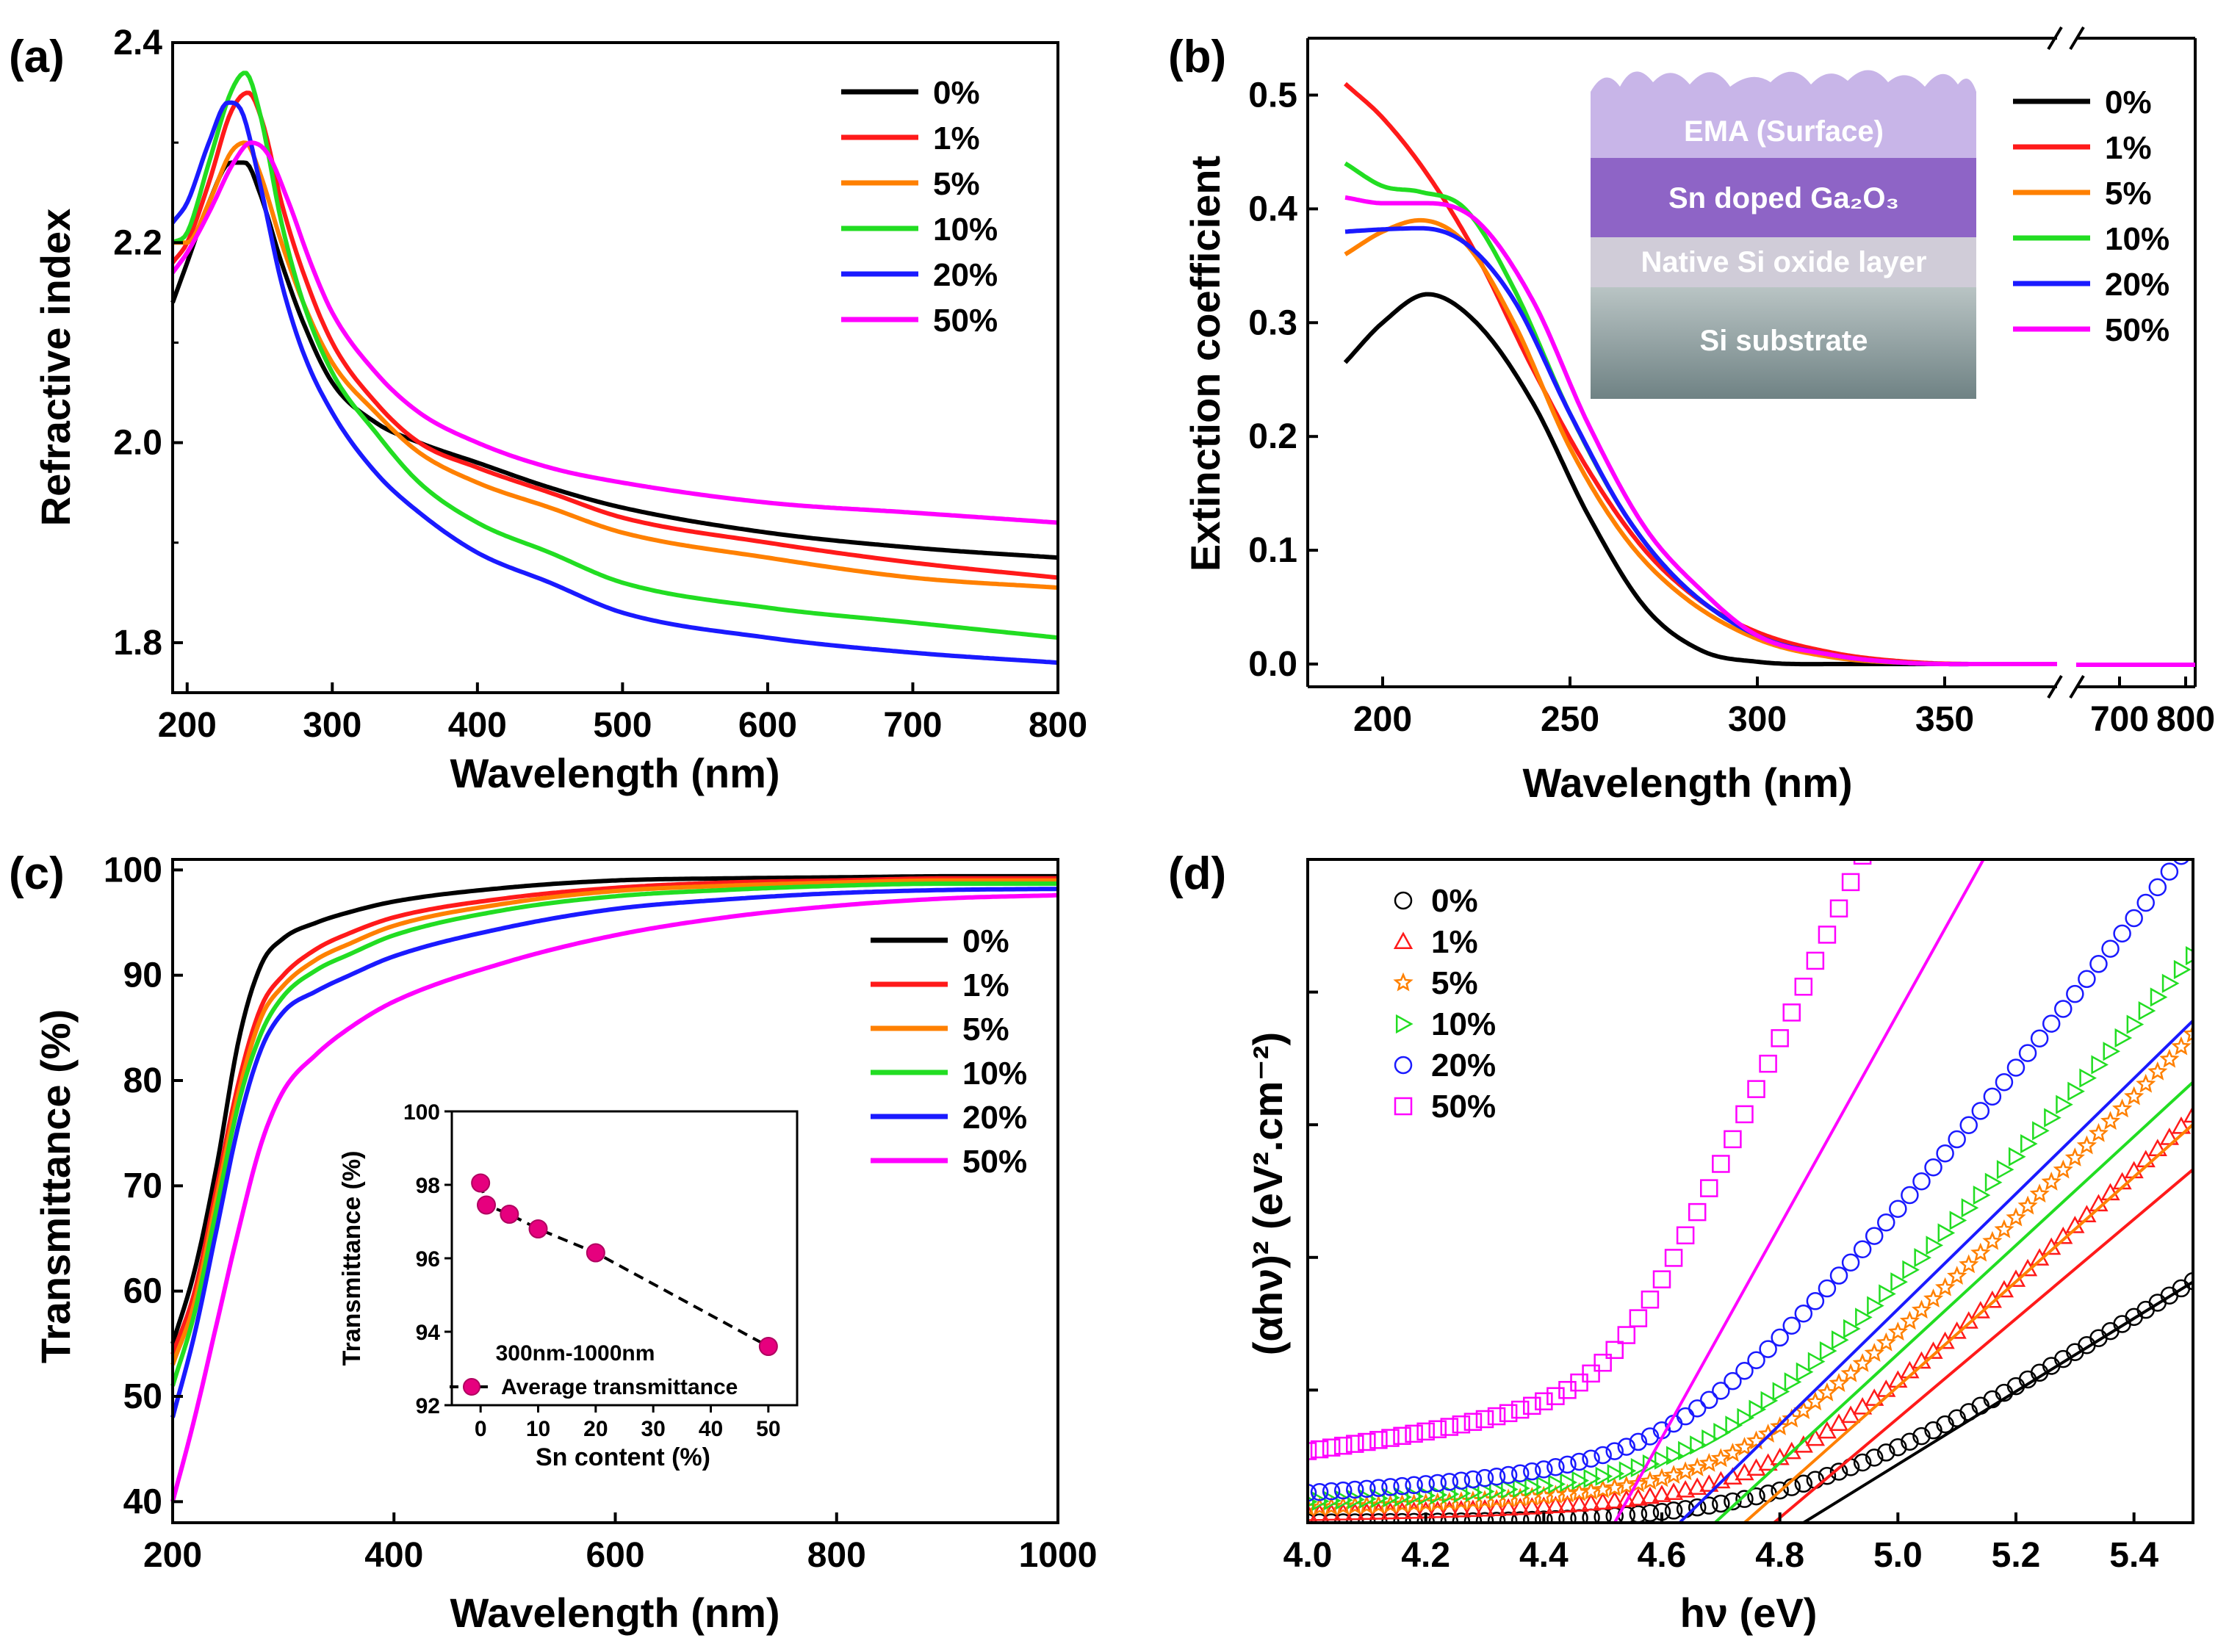 This screenshot has width=2229, height=1652. I want to click on panel-d-point-10%-53, so click(1935, 1245).